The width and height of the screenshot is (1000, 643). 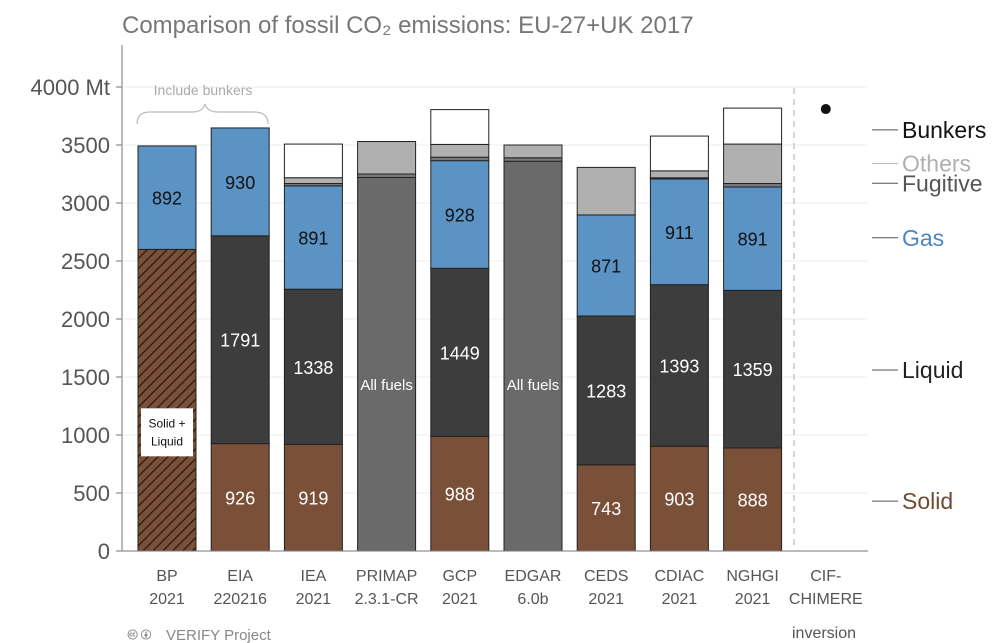 I want to click on y-tick-label: 500, so click(x=91, y=493).